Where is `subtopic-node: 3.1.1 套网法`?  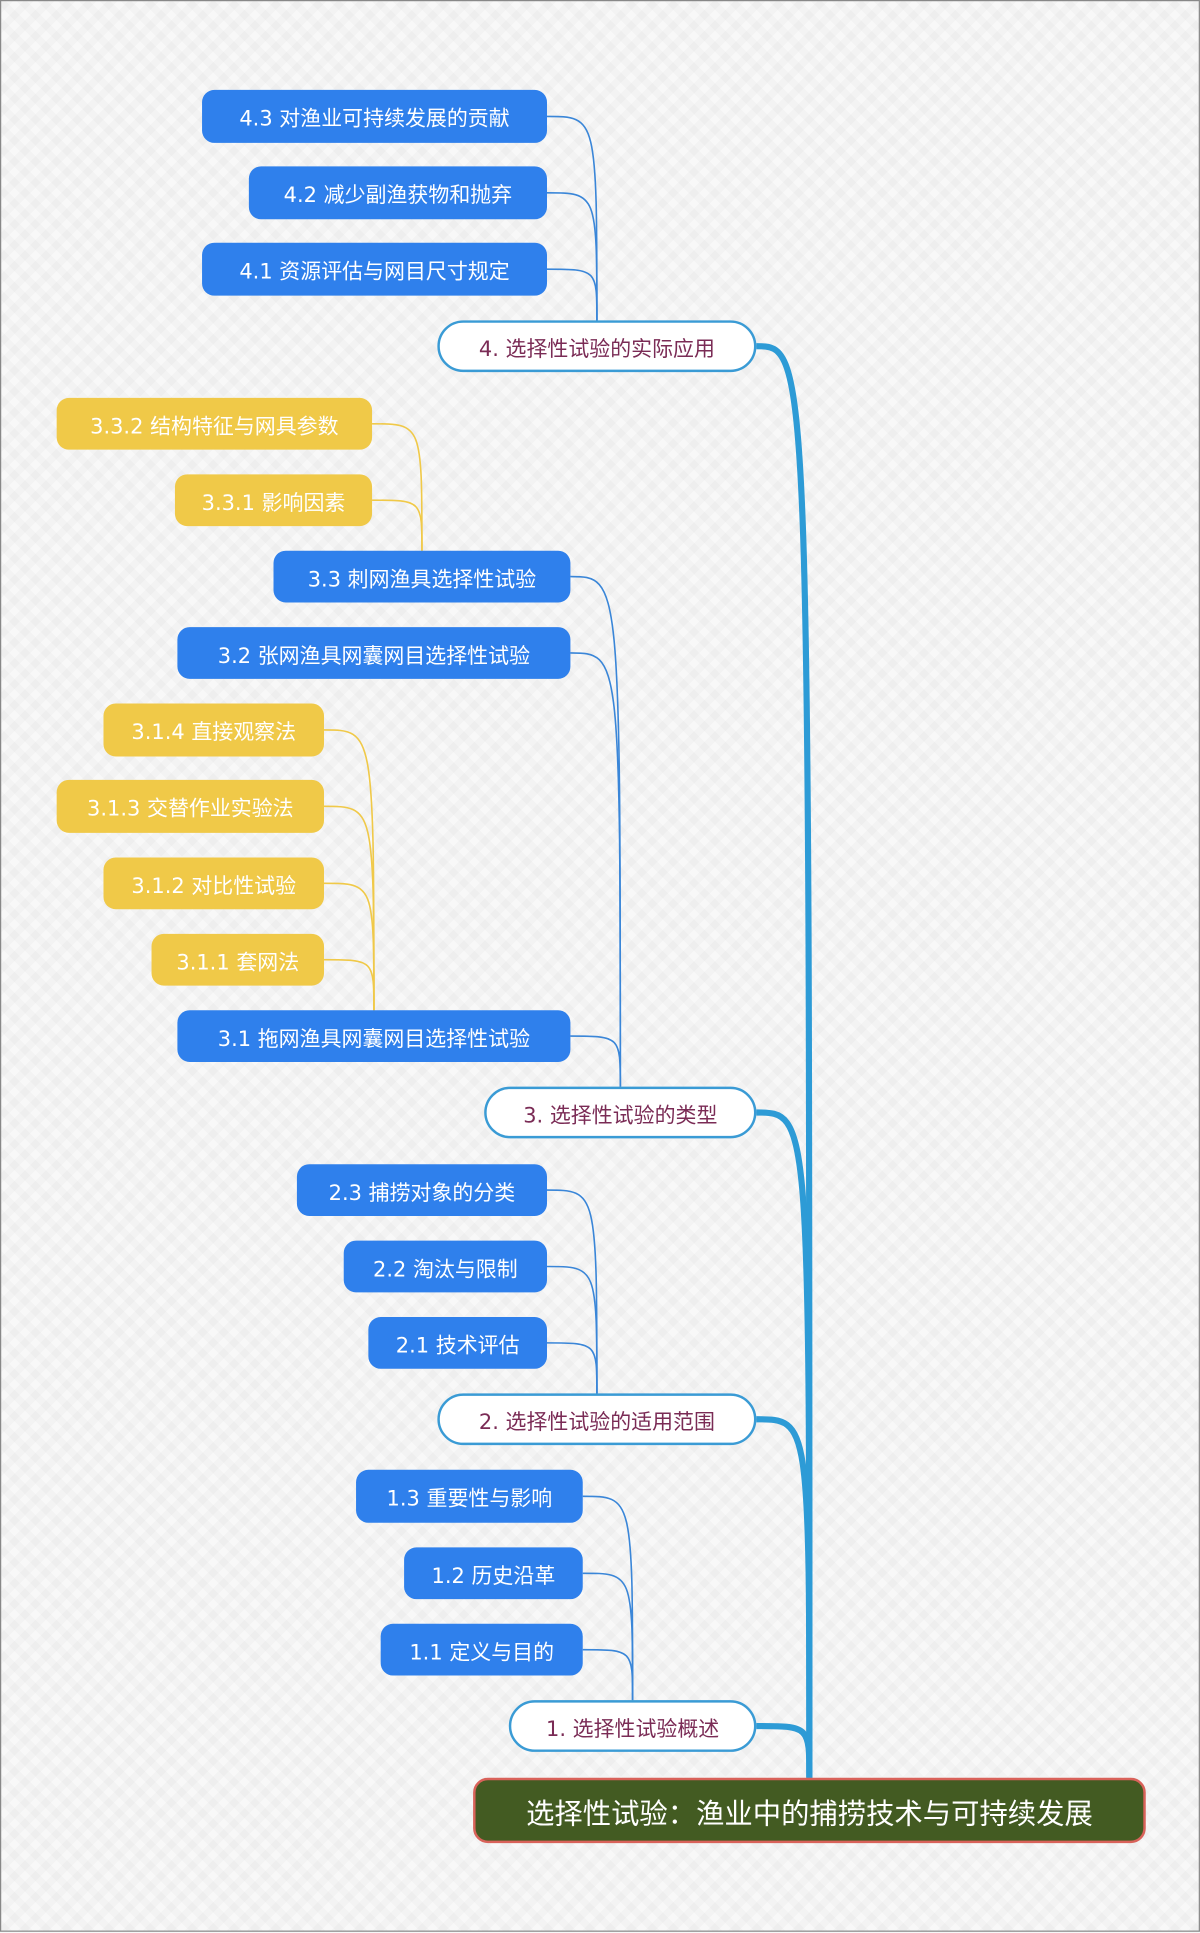
subtopic-node: 3.1.1 套网法 is located at coordinates (238, 959).